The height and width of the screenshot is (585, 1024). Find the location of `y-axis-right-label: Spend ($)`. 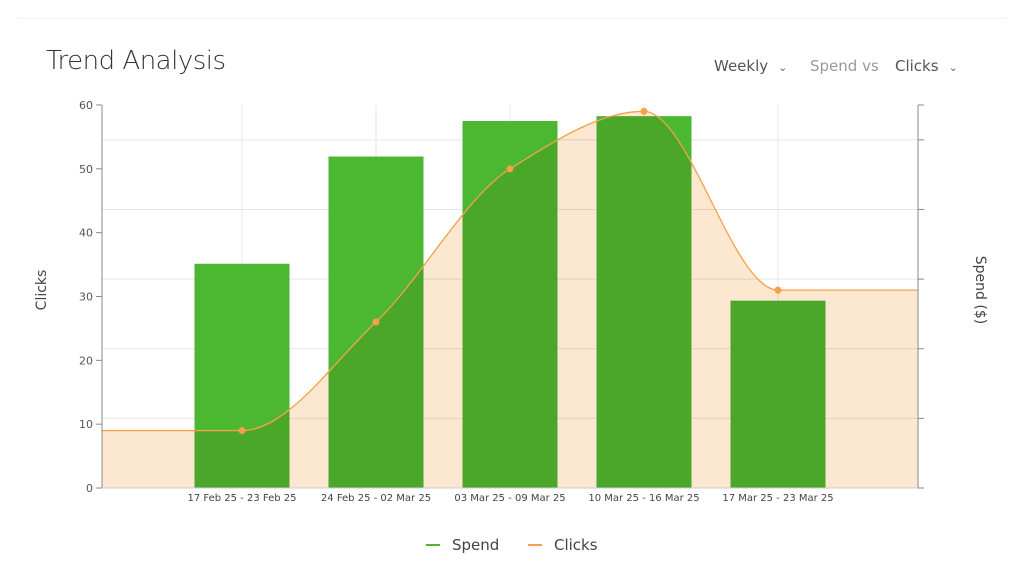

y-axis-right-label: Spend ($) is located at coordinates (980, 290).